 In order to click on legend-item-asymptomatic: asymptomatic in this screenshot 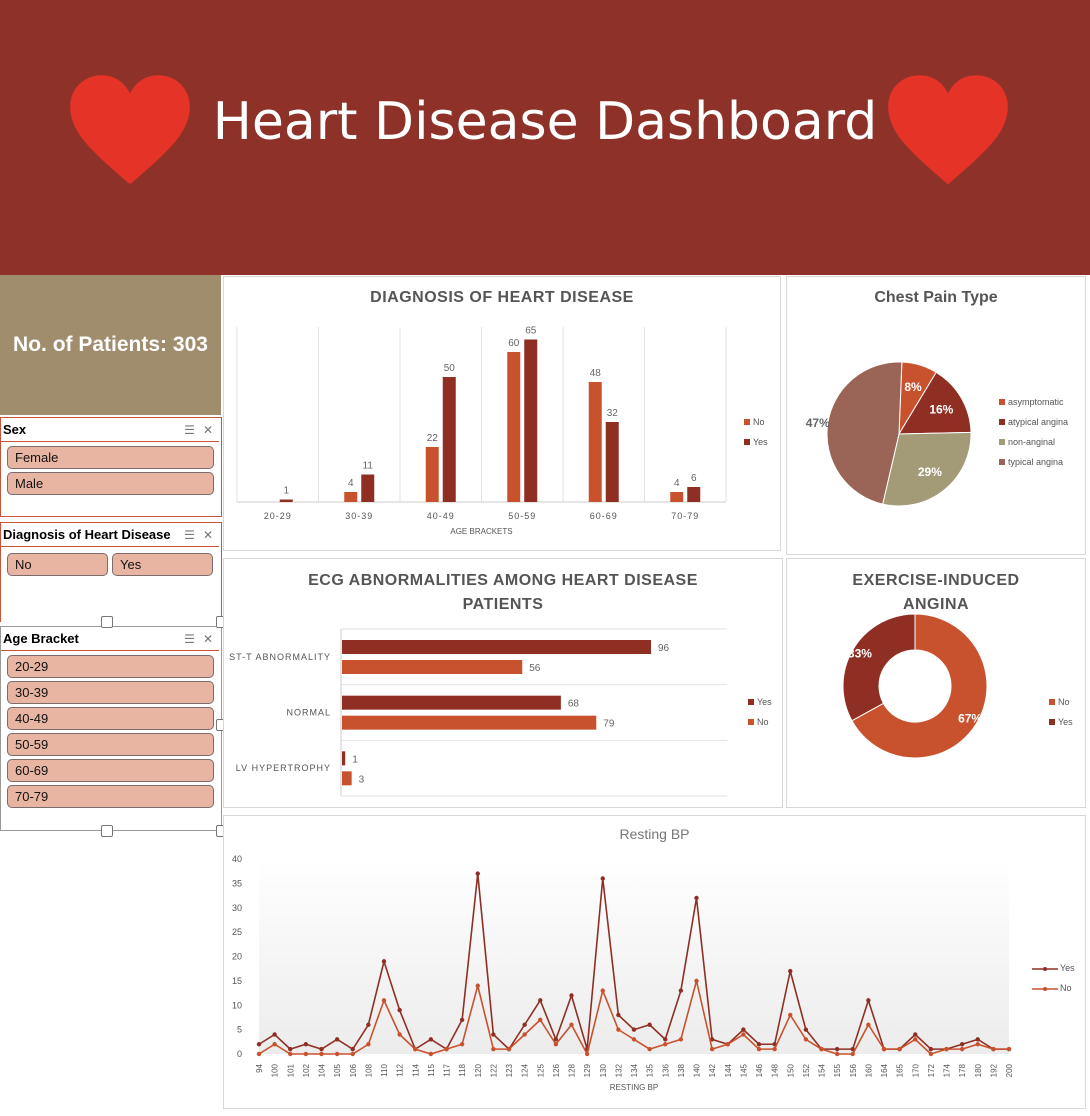, I will do `click(1031, 402)`.